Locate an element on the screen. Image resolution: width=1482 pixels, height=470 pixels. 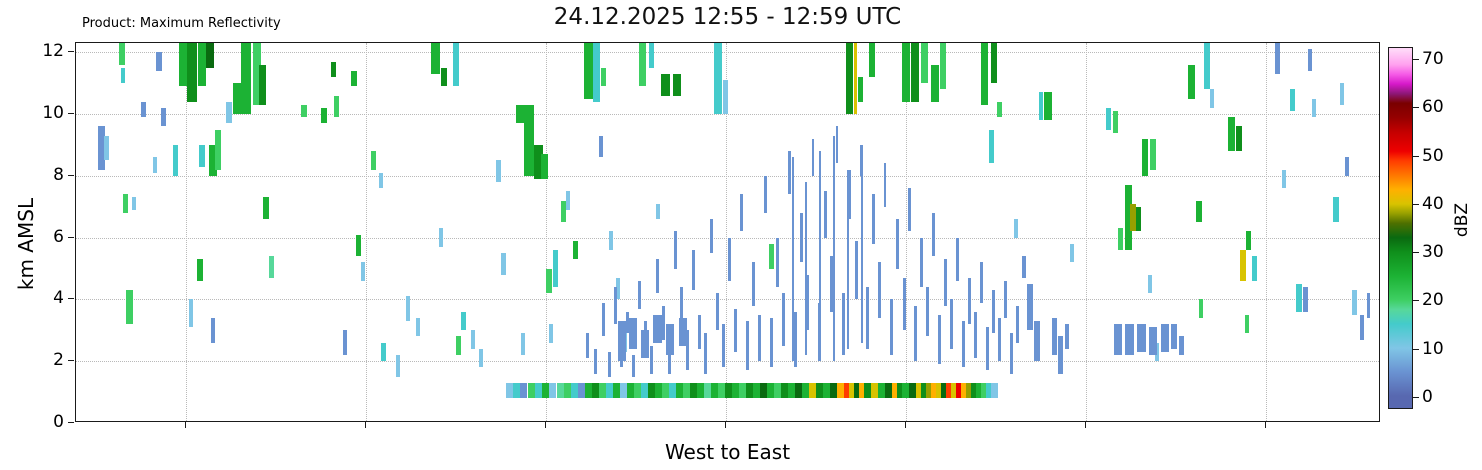
x-axis-label: West to East is located at coordinates (727, 452).